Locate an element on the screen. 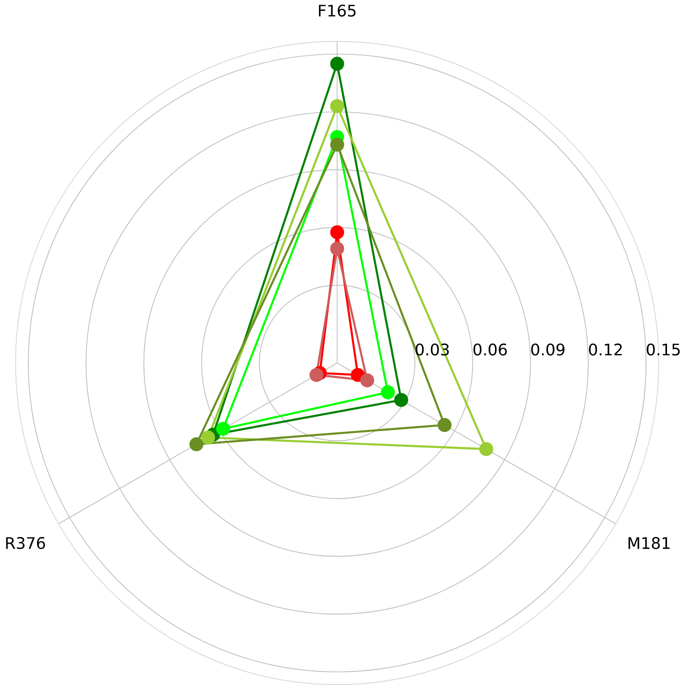 This screenshot has width=681, height=685. spoke-label: R376 is located at coordinates (25, 543).